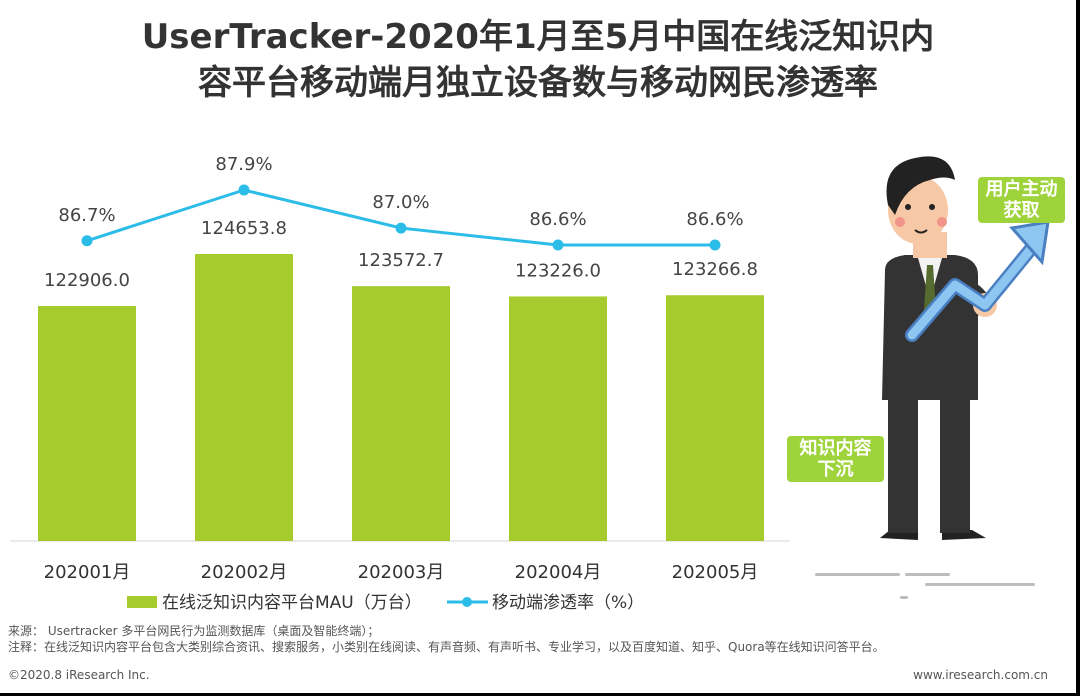 Image resolution: width=1080 pixels, height=696 pixels. Describe the element at coordinates (568, 603) in the screenshot. I see `legend-label-penetration: 移动端渗透率（%）` at that location.